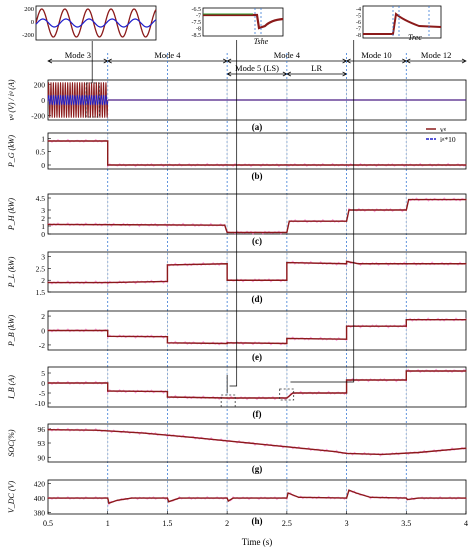 Image resolution: width=474 pixels, height=550 pixels. I want to click on panel-label: (f), so click(257, 414).